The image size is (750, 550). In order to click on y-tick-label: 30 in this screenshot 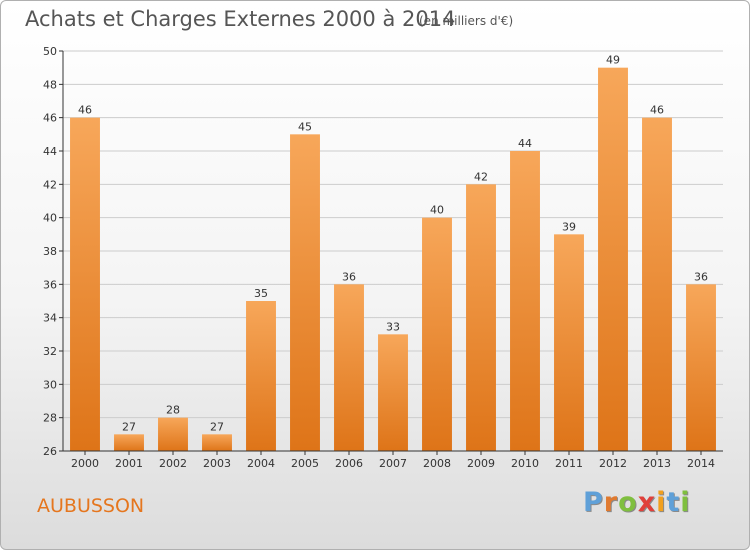, I will do `click(50, 384)`.